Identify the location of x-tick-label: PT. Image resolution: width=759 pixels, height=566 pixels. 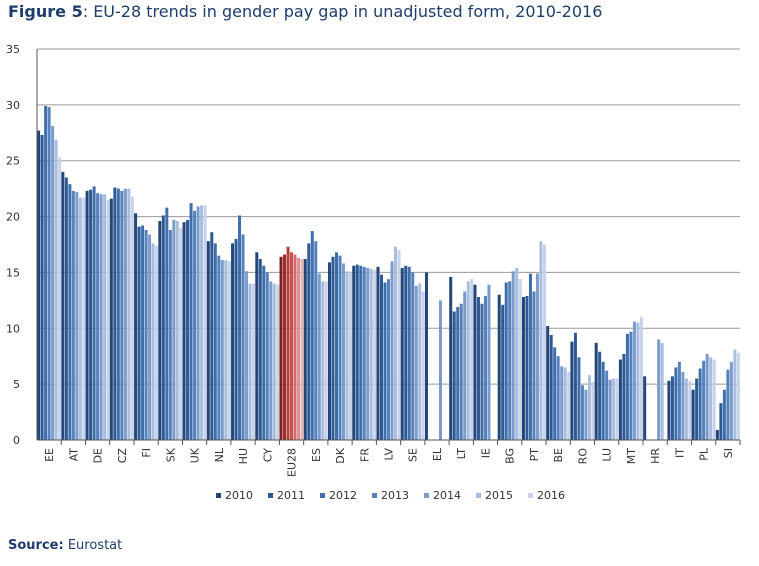
(534, 455).